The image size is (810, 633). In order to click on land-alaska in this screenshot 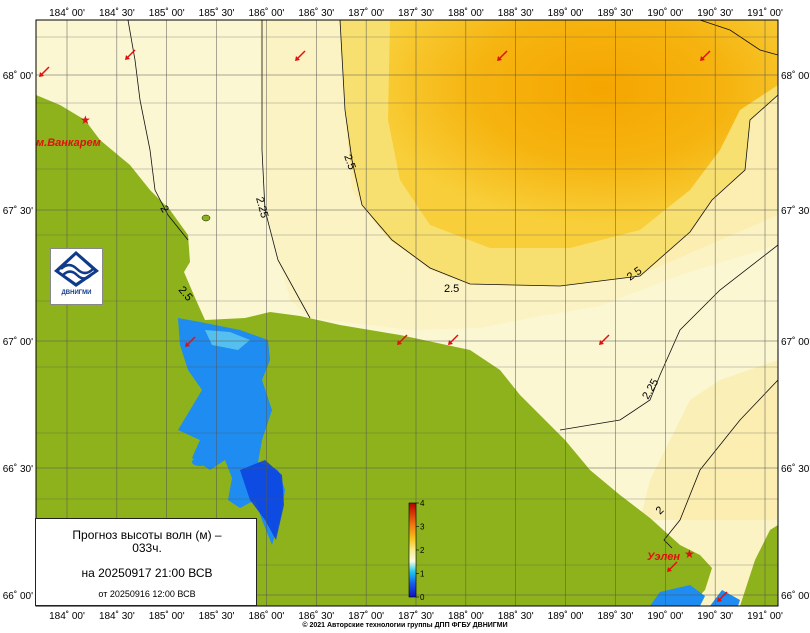, I will do `click(759, 565)`.